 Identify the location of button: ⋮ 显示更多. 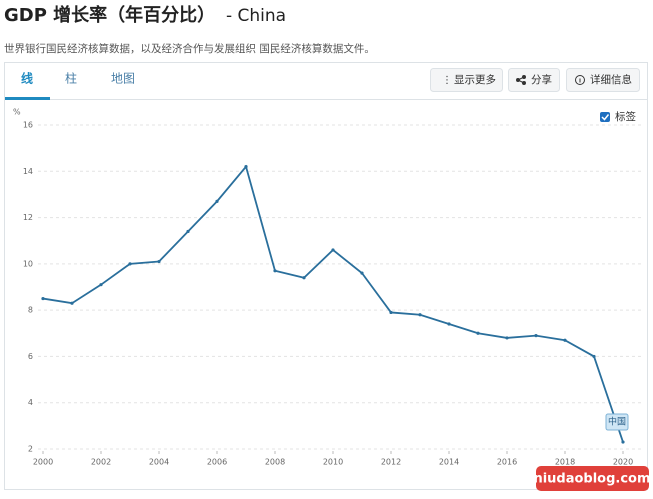
(466, 80).